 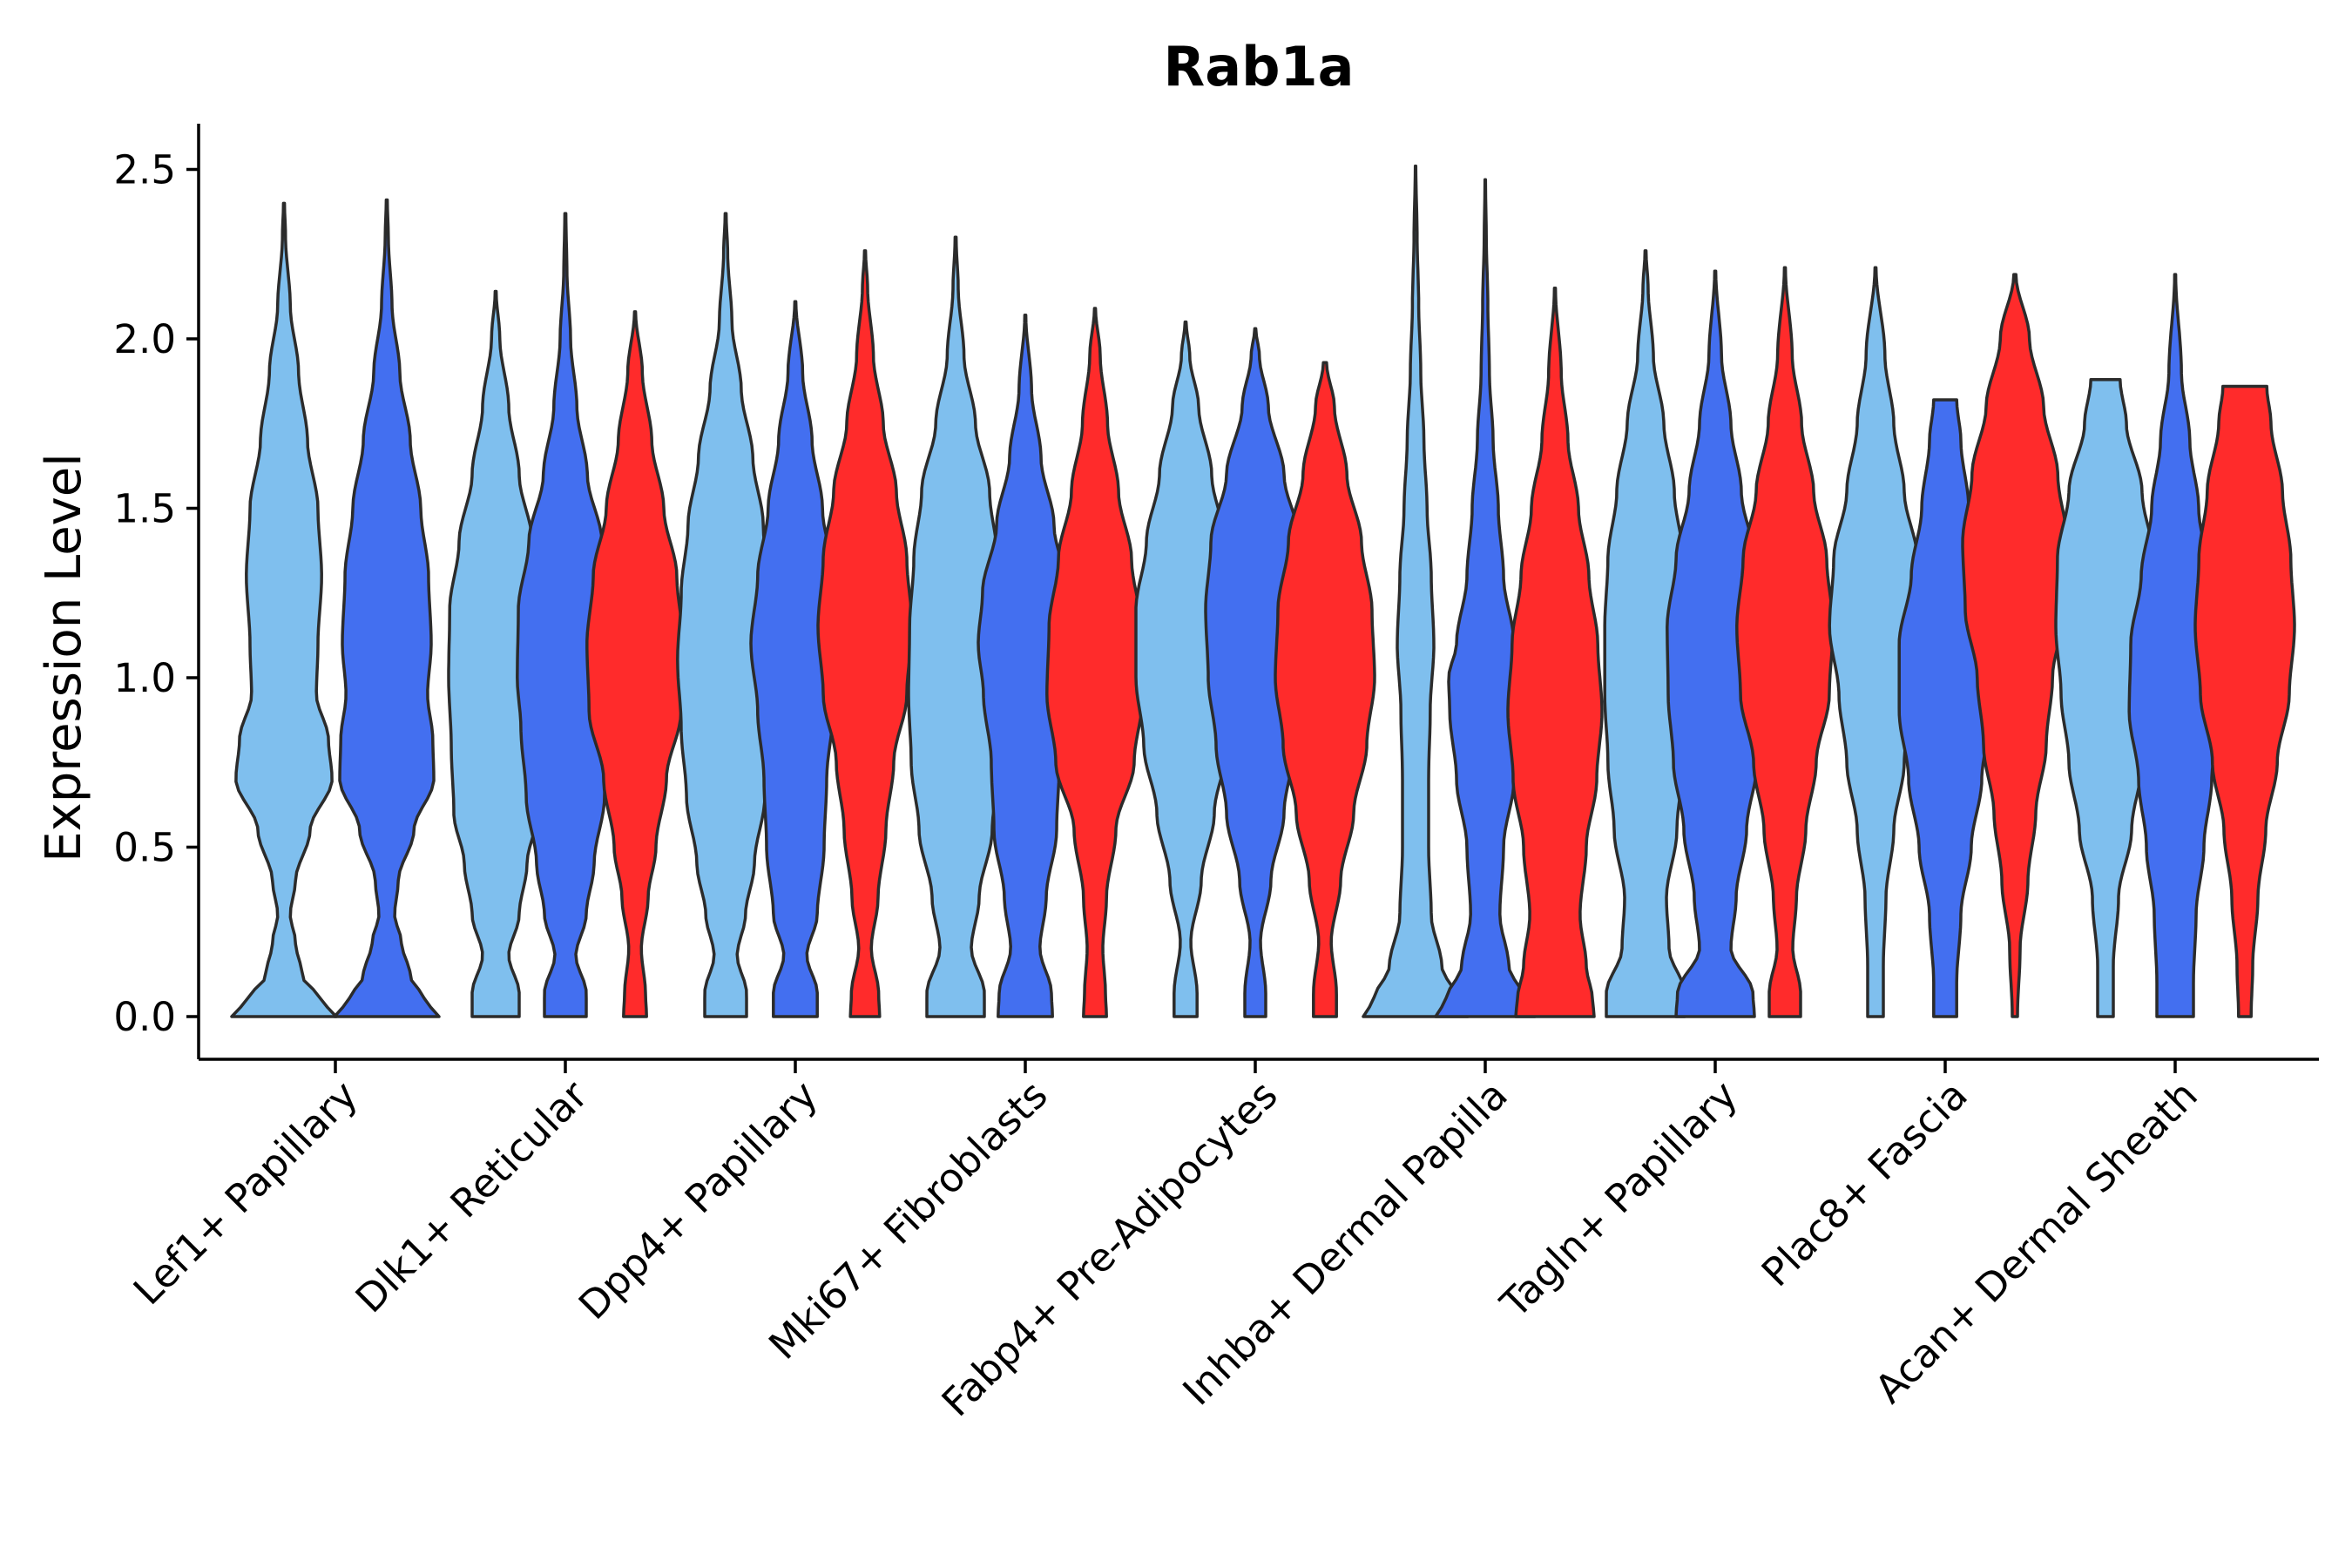 What do you see at coordinates (156, 591) in the screenshot?
I see `y-axis: 0.0 0.5 1.0 1.5 2.0 2.5` at bounding box center [156, 591].